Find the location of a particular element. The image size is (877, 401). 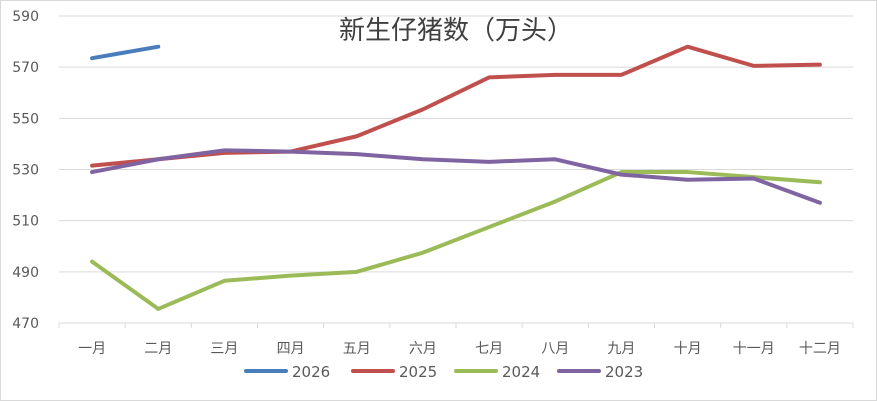

y-tick-label: 490 is located at coordinates (25, 273).